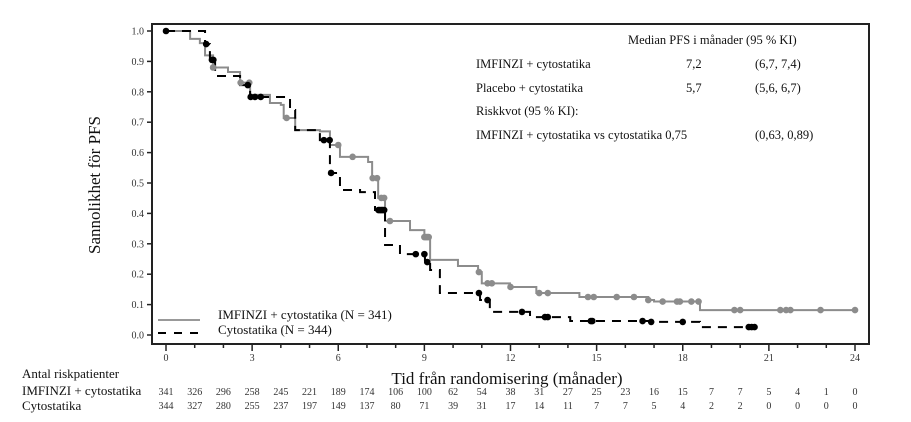 The width and height of the screenshot is (911, 422). I want to click on x-tick-label: 18, so click(683, 358).